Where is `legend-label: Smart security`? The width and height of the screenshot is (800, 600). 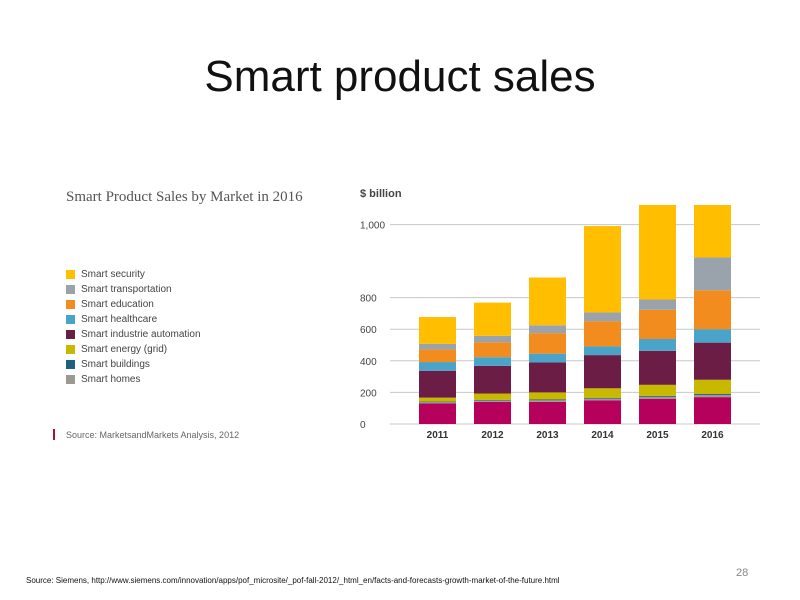 legend-label: Smart security is located at coordinates (113, 274).